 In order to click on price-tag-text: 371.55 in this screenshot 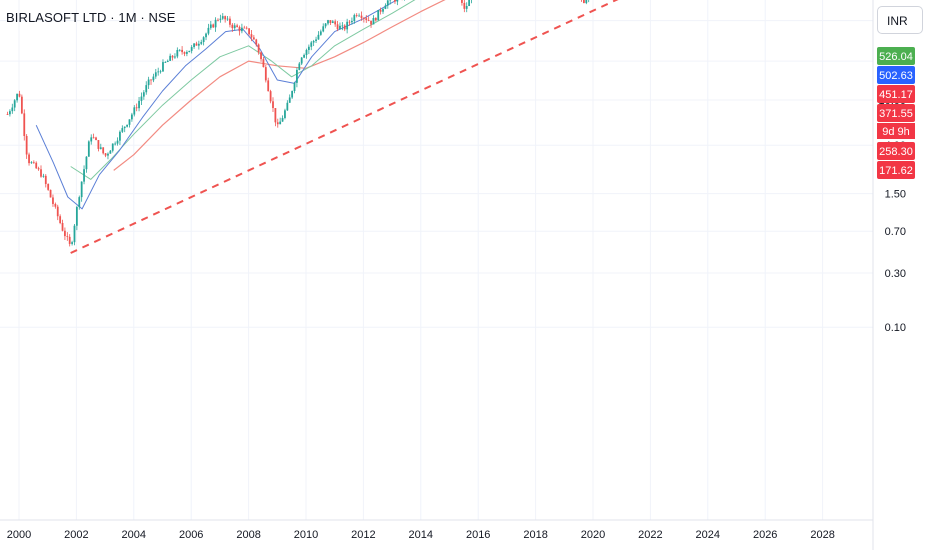, I will do `click(896, 114)`.